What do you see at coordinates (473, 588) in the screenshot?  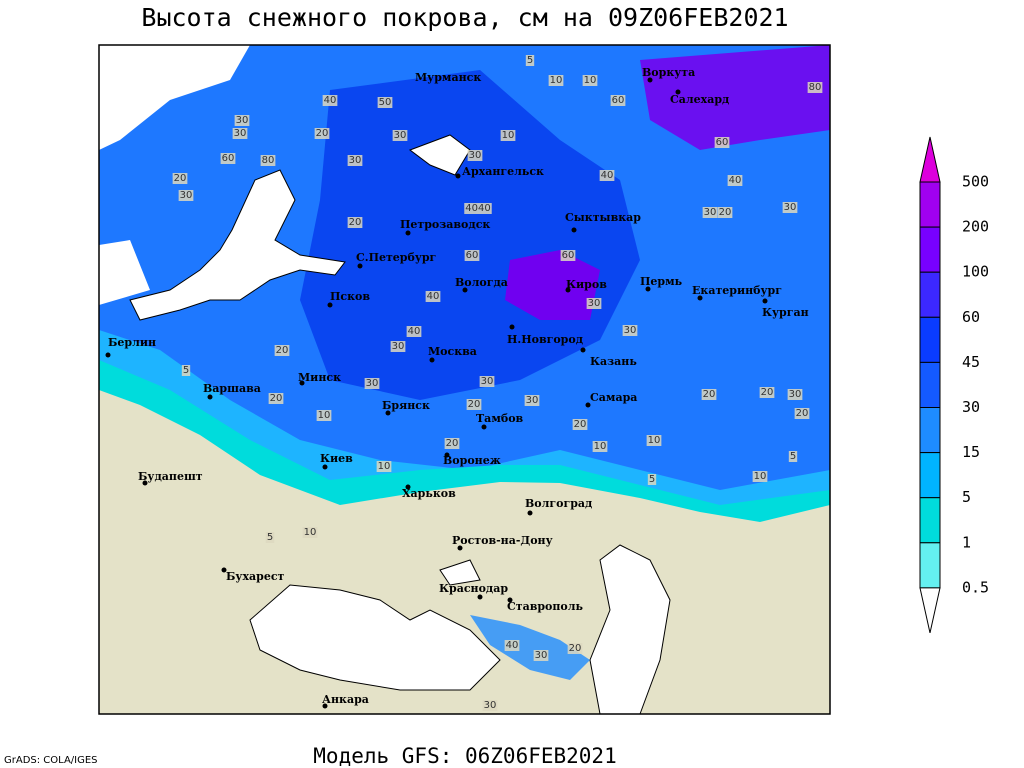 I see `city-label: Краснодар` at bounding box center [473, 588].